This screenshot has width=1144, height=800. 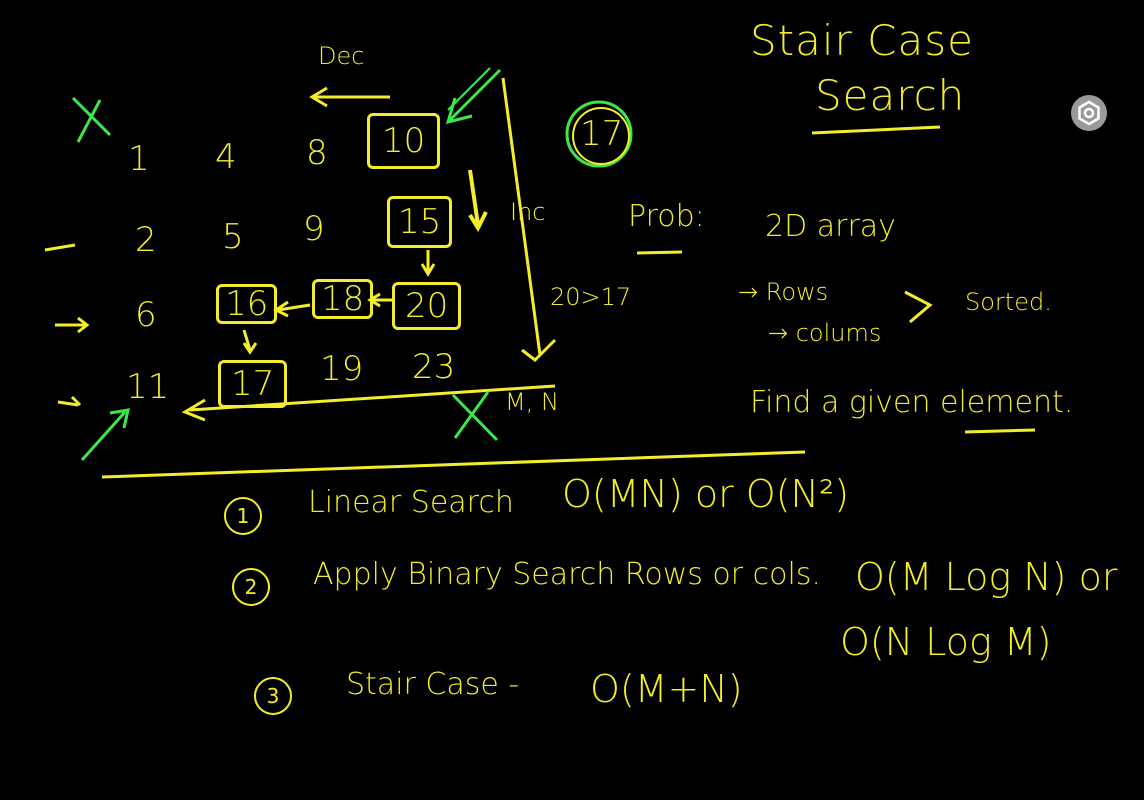 I want to click on inc-arrow, so click(x=529, y=219).